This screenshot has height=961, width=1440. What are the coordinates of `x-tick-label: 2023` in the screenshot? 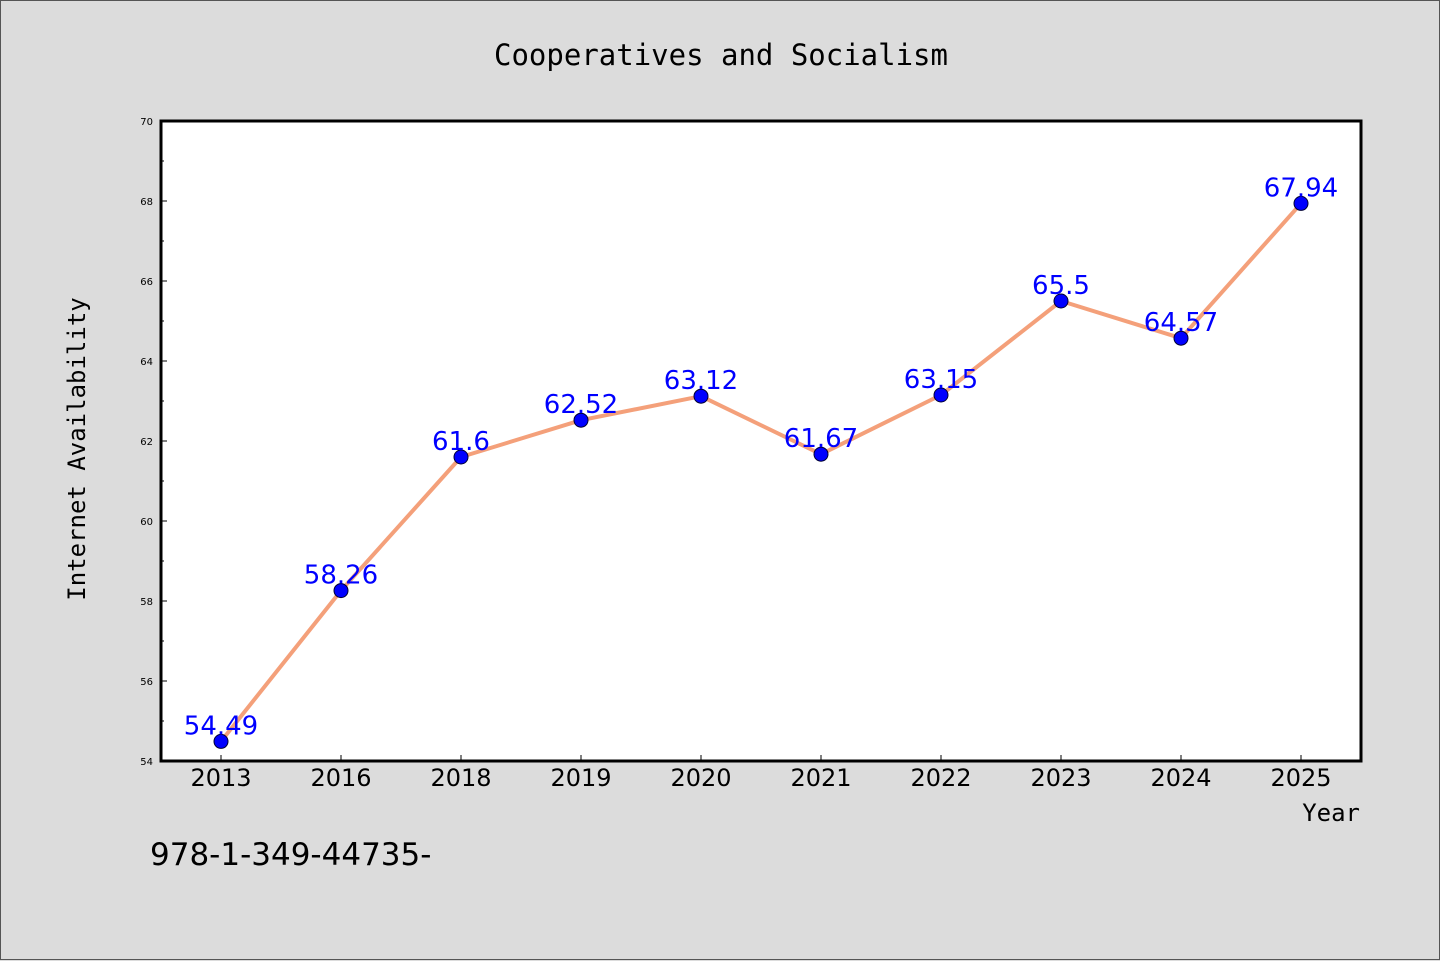 It's located at (1060, 778).